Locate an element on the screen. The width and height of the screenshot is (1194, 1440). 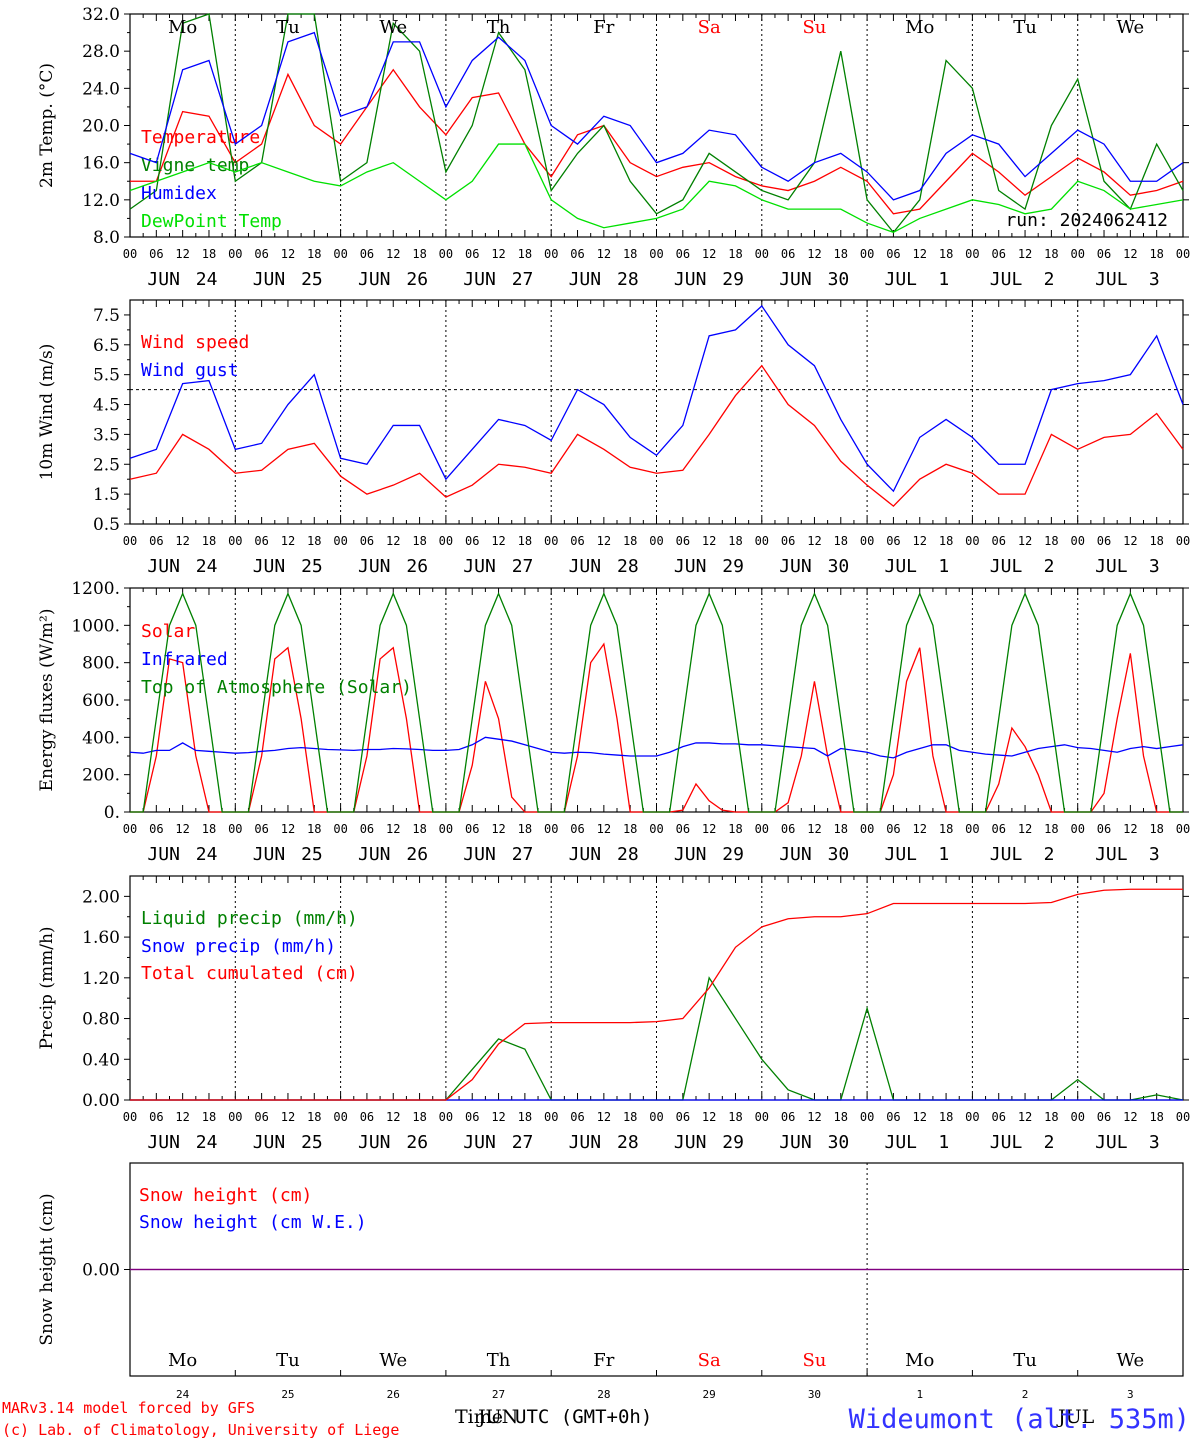
y-axis-label: 2m Temp. (°C) is located at coordinates (47, 125).